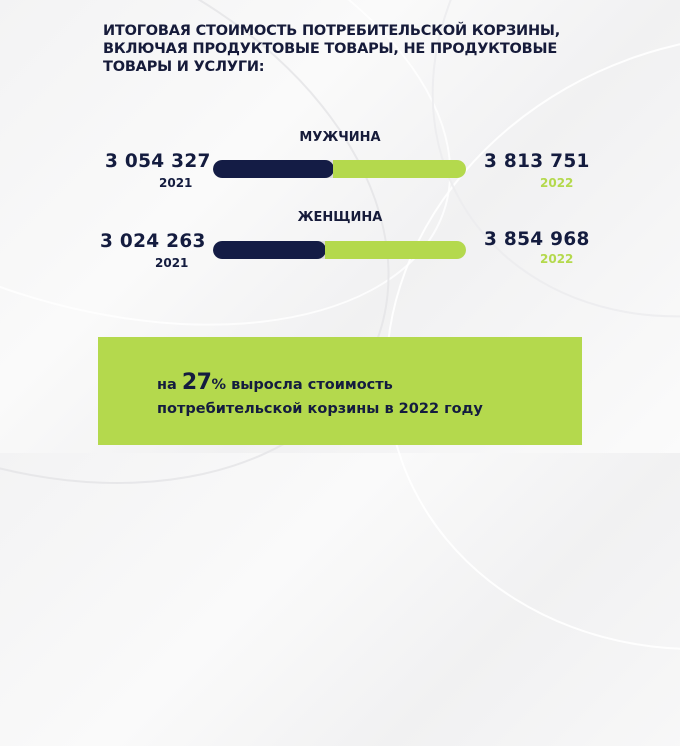 This screenshot has width=680, height=746. I want to click on female-value-2021: 3 024 263, so click(153, 241).